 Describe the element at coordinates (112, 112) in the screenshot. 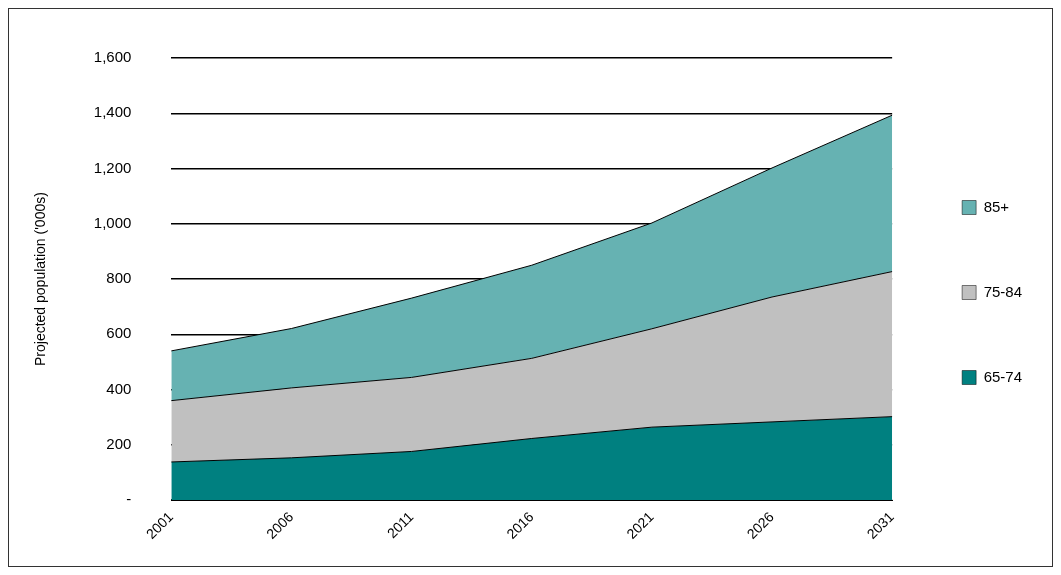

I see `y-tick-label: 1,400` at that location.